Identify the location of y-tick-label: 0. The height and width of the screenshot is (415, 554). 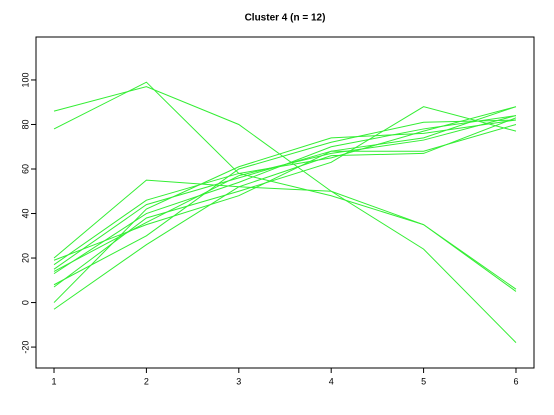
(25, 302).